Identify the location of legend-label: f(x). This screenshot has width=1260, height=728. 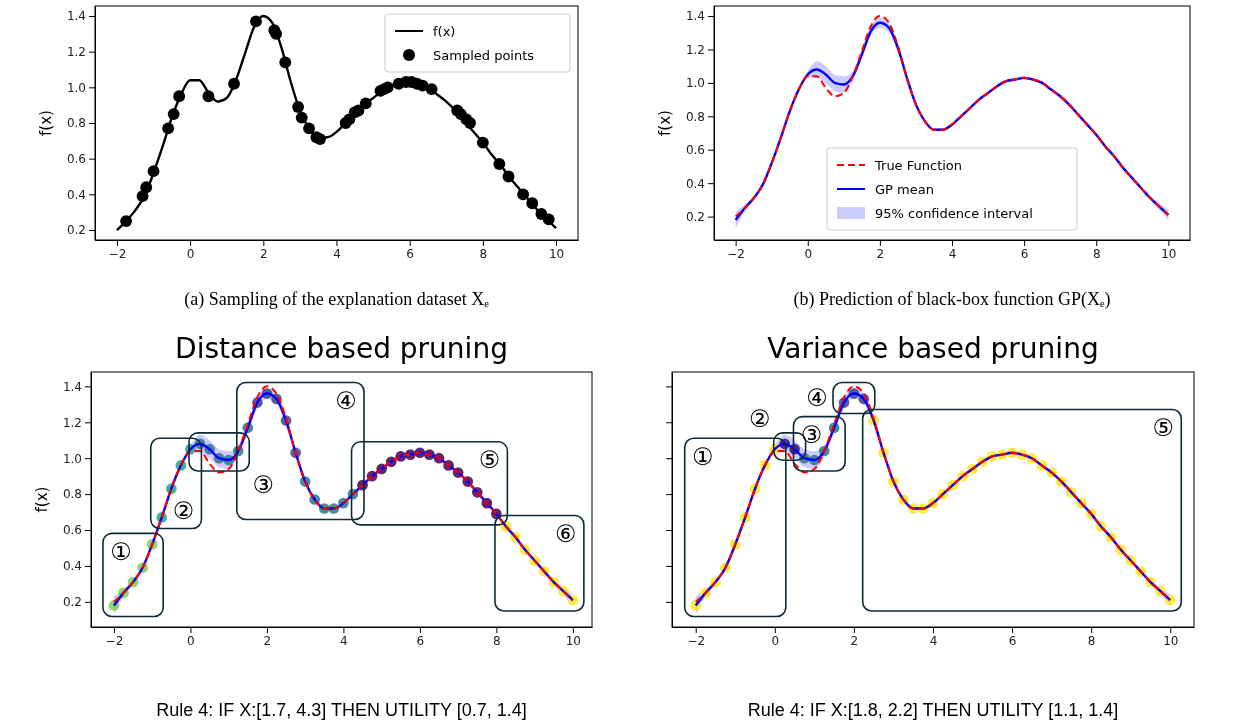
(444, 31).